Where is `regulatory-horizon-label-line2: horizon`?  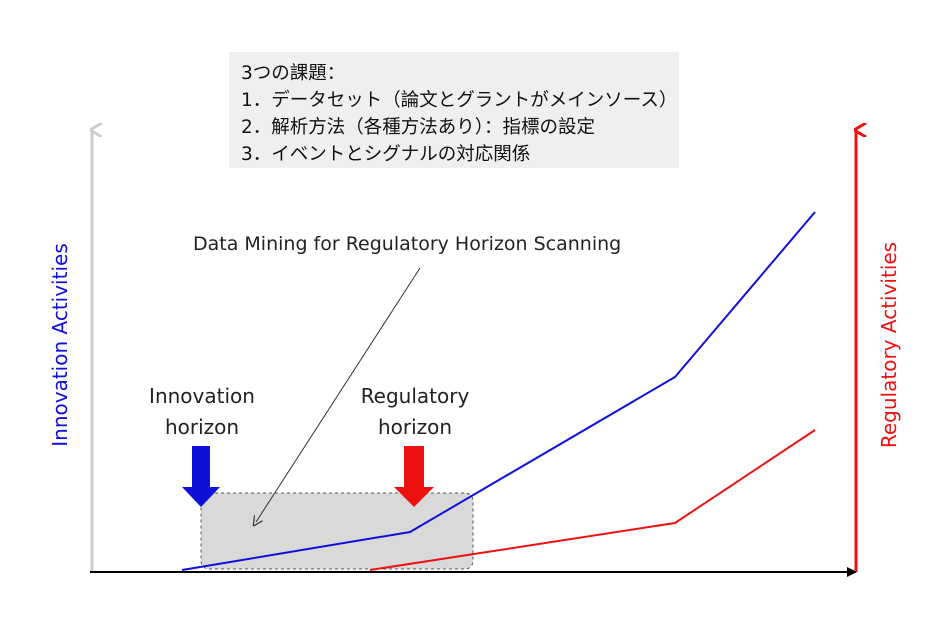
regulatory-horizon-label-line2: horizon is located at coordinates (415, 427).